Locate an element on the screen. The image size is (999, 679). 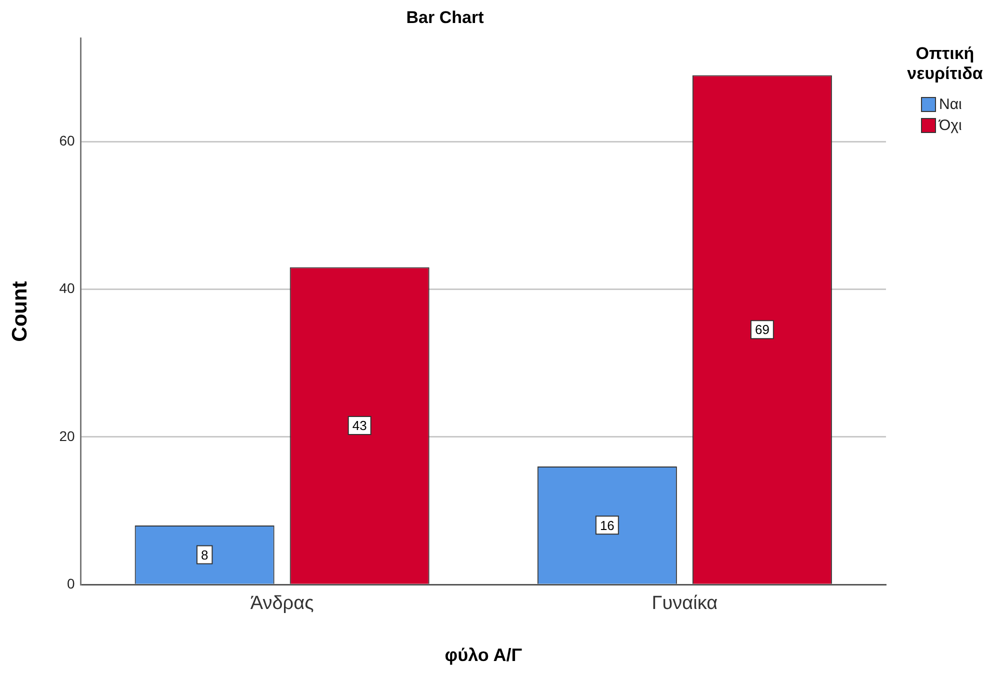
x-tick-label: Άνδρας is located at coordinates (282, 603).